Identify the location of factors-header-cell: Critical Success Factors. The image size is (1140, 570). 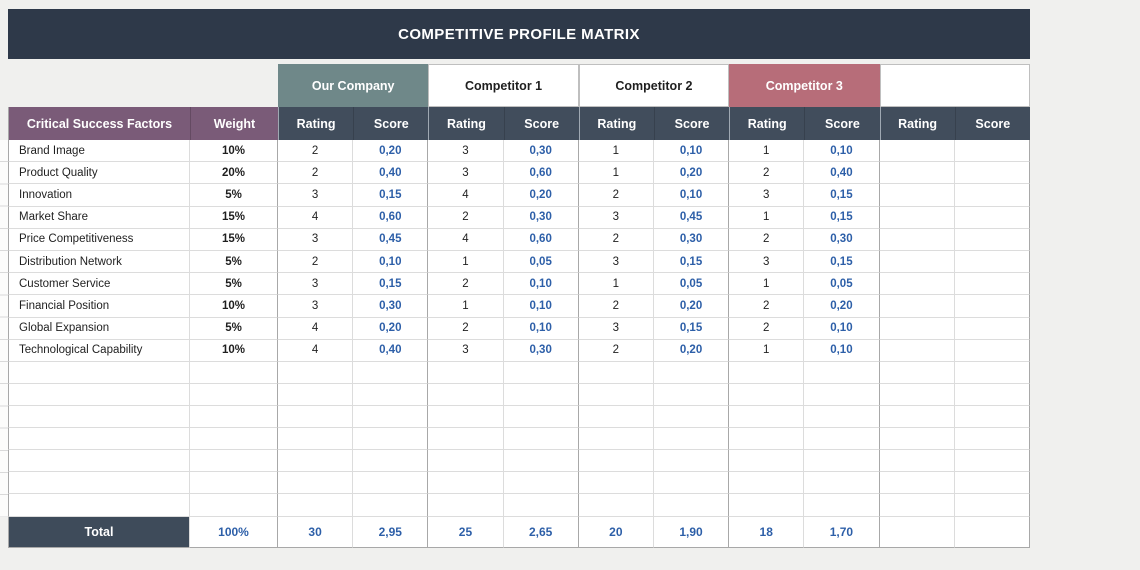
(99, 123).